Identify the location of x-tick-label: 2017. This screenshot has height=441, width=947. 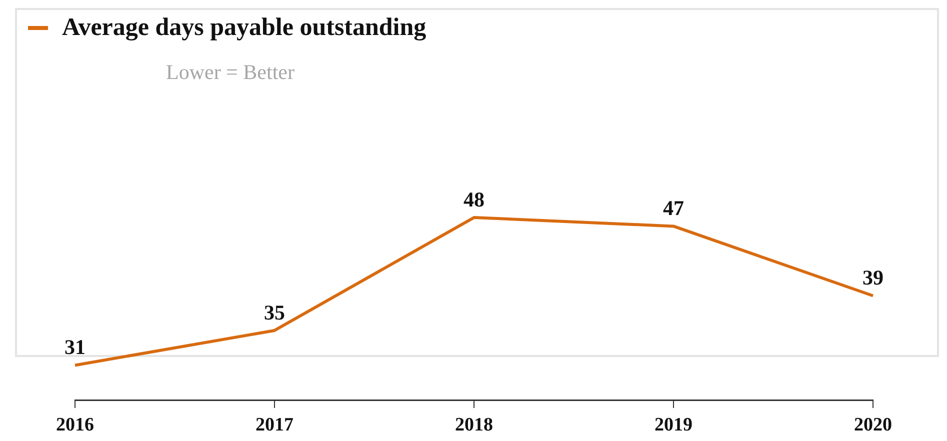
(275, 425).